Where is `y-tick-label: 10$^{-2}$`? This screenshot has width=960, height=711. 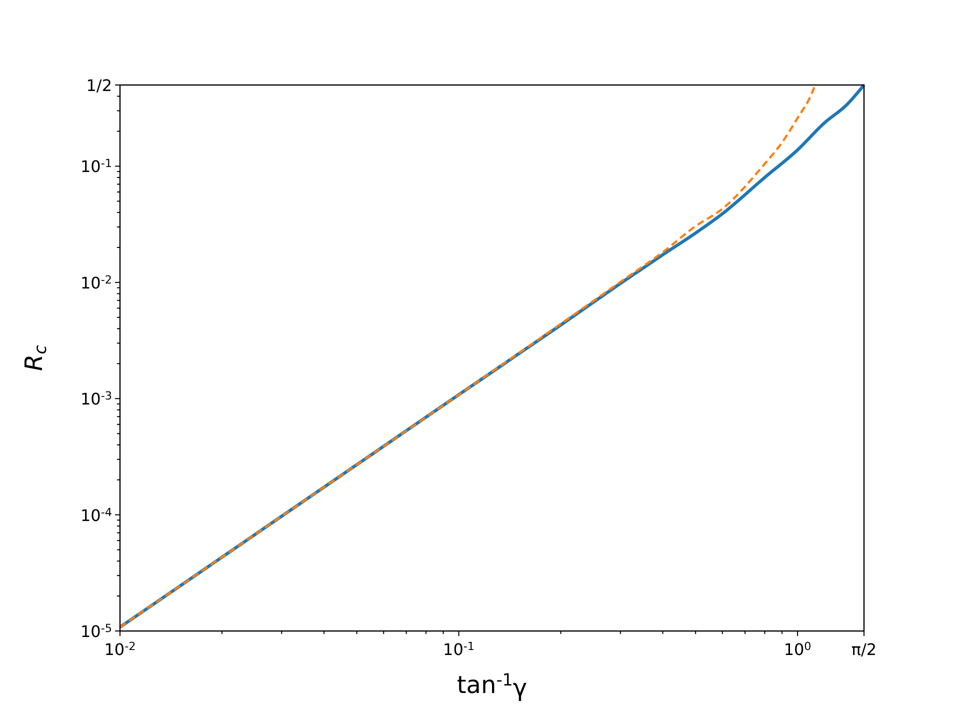
y-tick-label: 10$^{-2}$ is located at coordinates (96, 282).